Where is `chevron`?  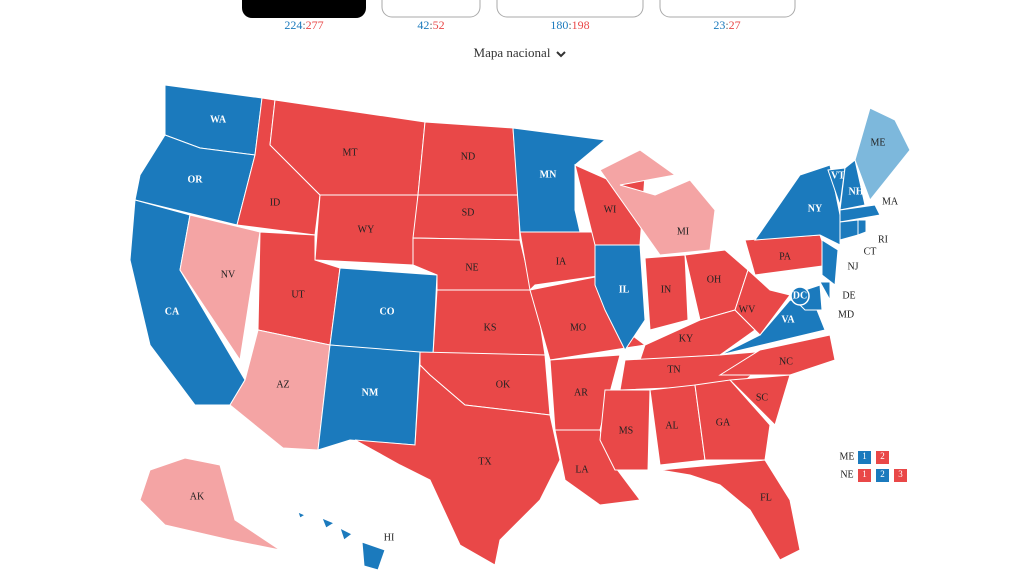
chevron is located at coordinates (561, 54).